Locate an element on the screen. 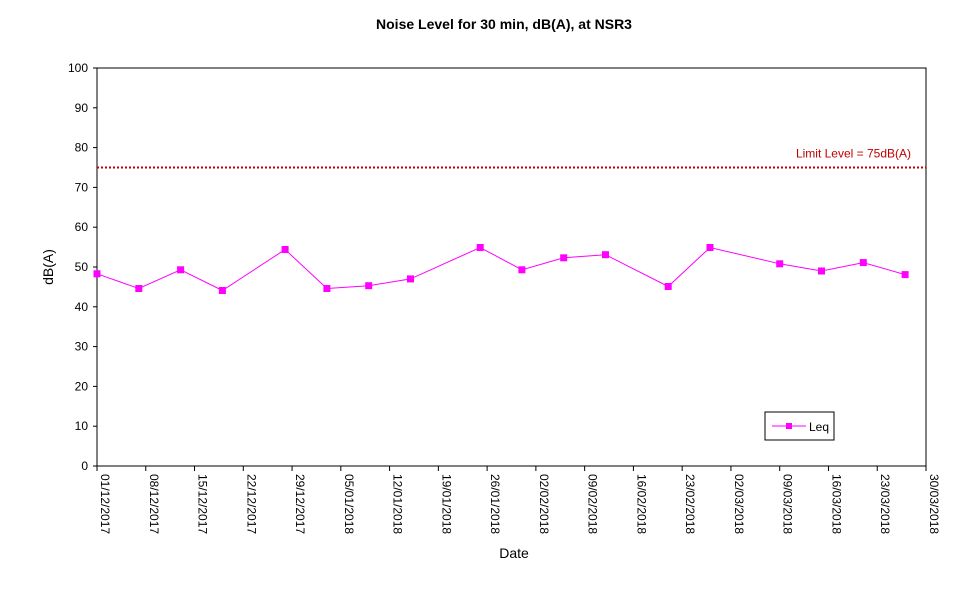  x-tick-label: 09/03/2018 is located at coordinates (788, 504).